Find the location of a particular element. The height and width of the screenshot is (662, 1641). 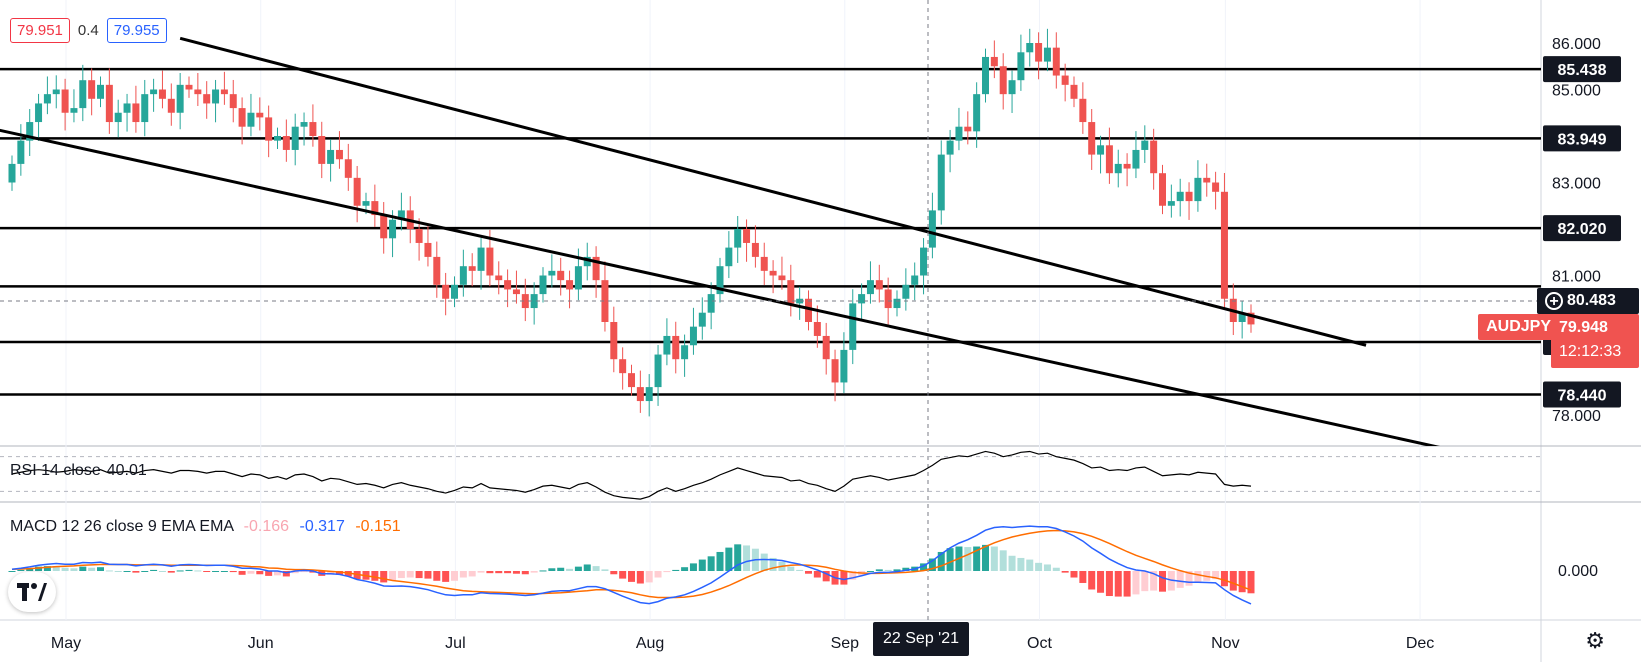

time-axis-ticks: May Jun Jul Aug Sep Oct Nov Dec is located at coordinates (742, 643).